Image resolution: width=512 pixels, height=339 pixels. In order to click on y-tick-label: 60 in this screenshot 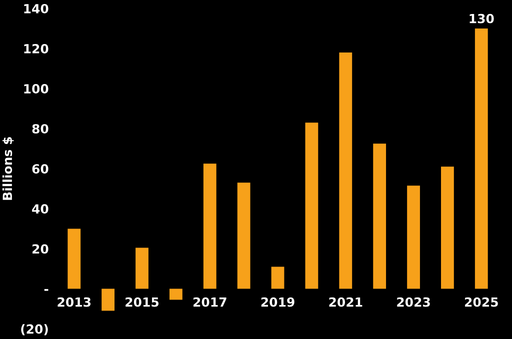, I will do `click(40, 169)`.